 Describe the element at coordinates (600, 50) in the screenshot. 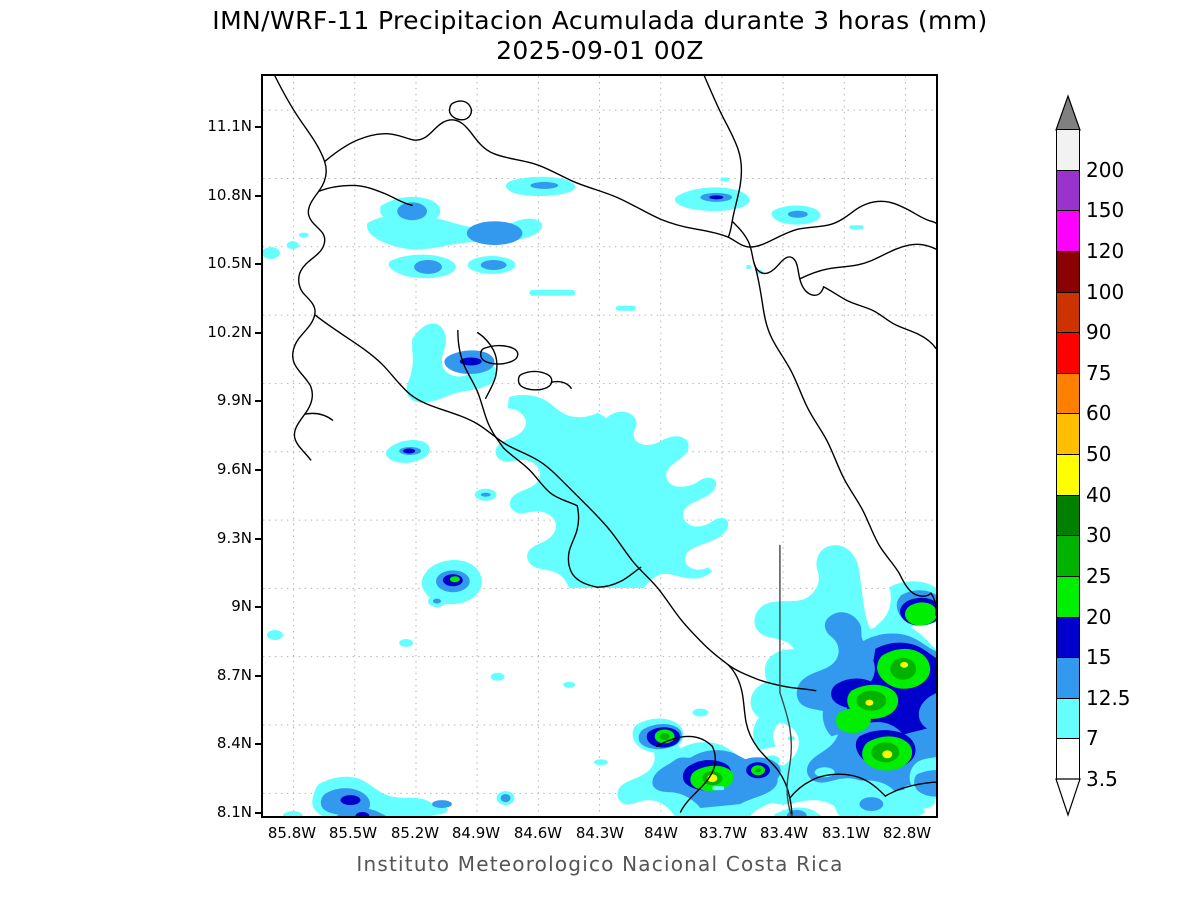

I see `chart-subtitle: 2025-09-01 00Z` at that location.